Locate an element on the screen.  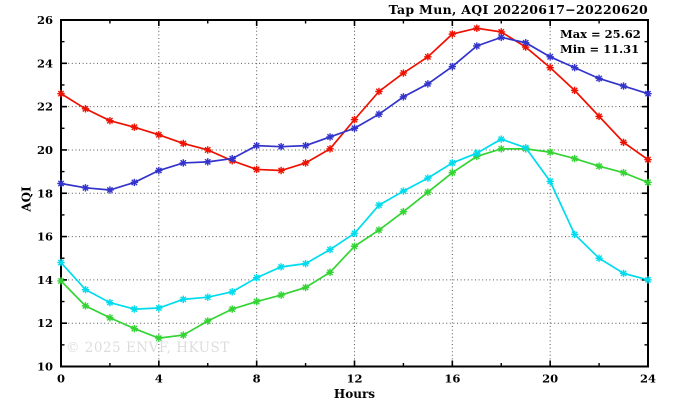
svg-text: 14 is located at coordinates (45, 280).